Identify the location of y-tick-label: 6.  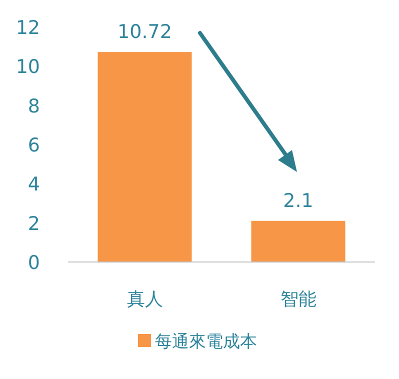
(34, 145).